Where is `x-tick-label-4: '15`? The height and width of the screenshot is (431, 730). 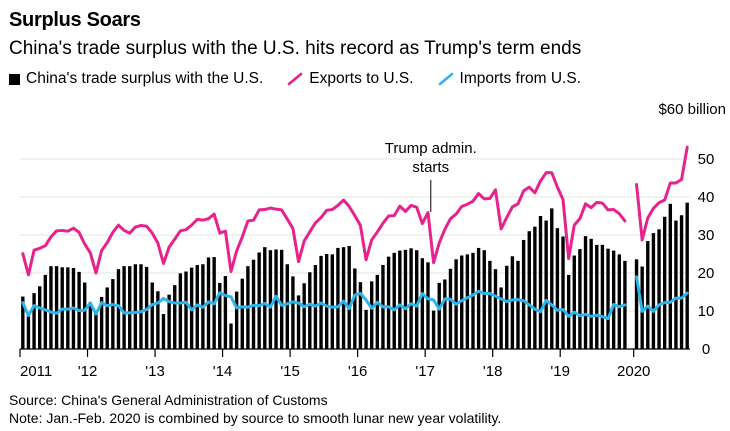
x-tick-label-4: '15 is located at coordinates (290, 371).